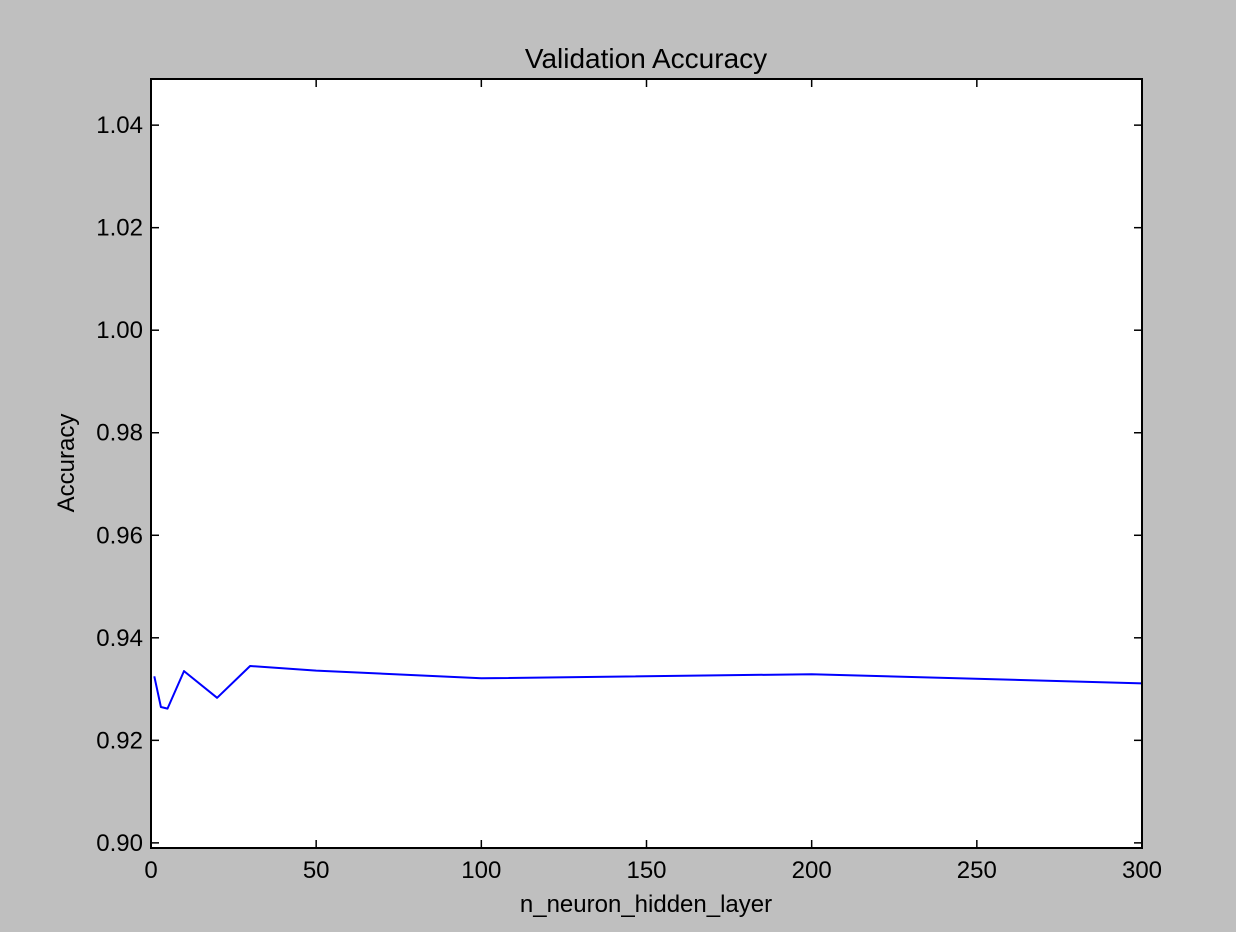 The height and width of the screenshot is (932, 1236). I want to click on x-tick-label: 0, so click(150, 870).